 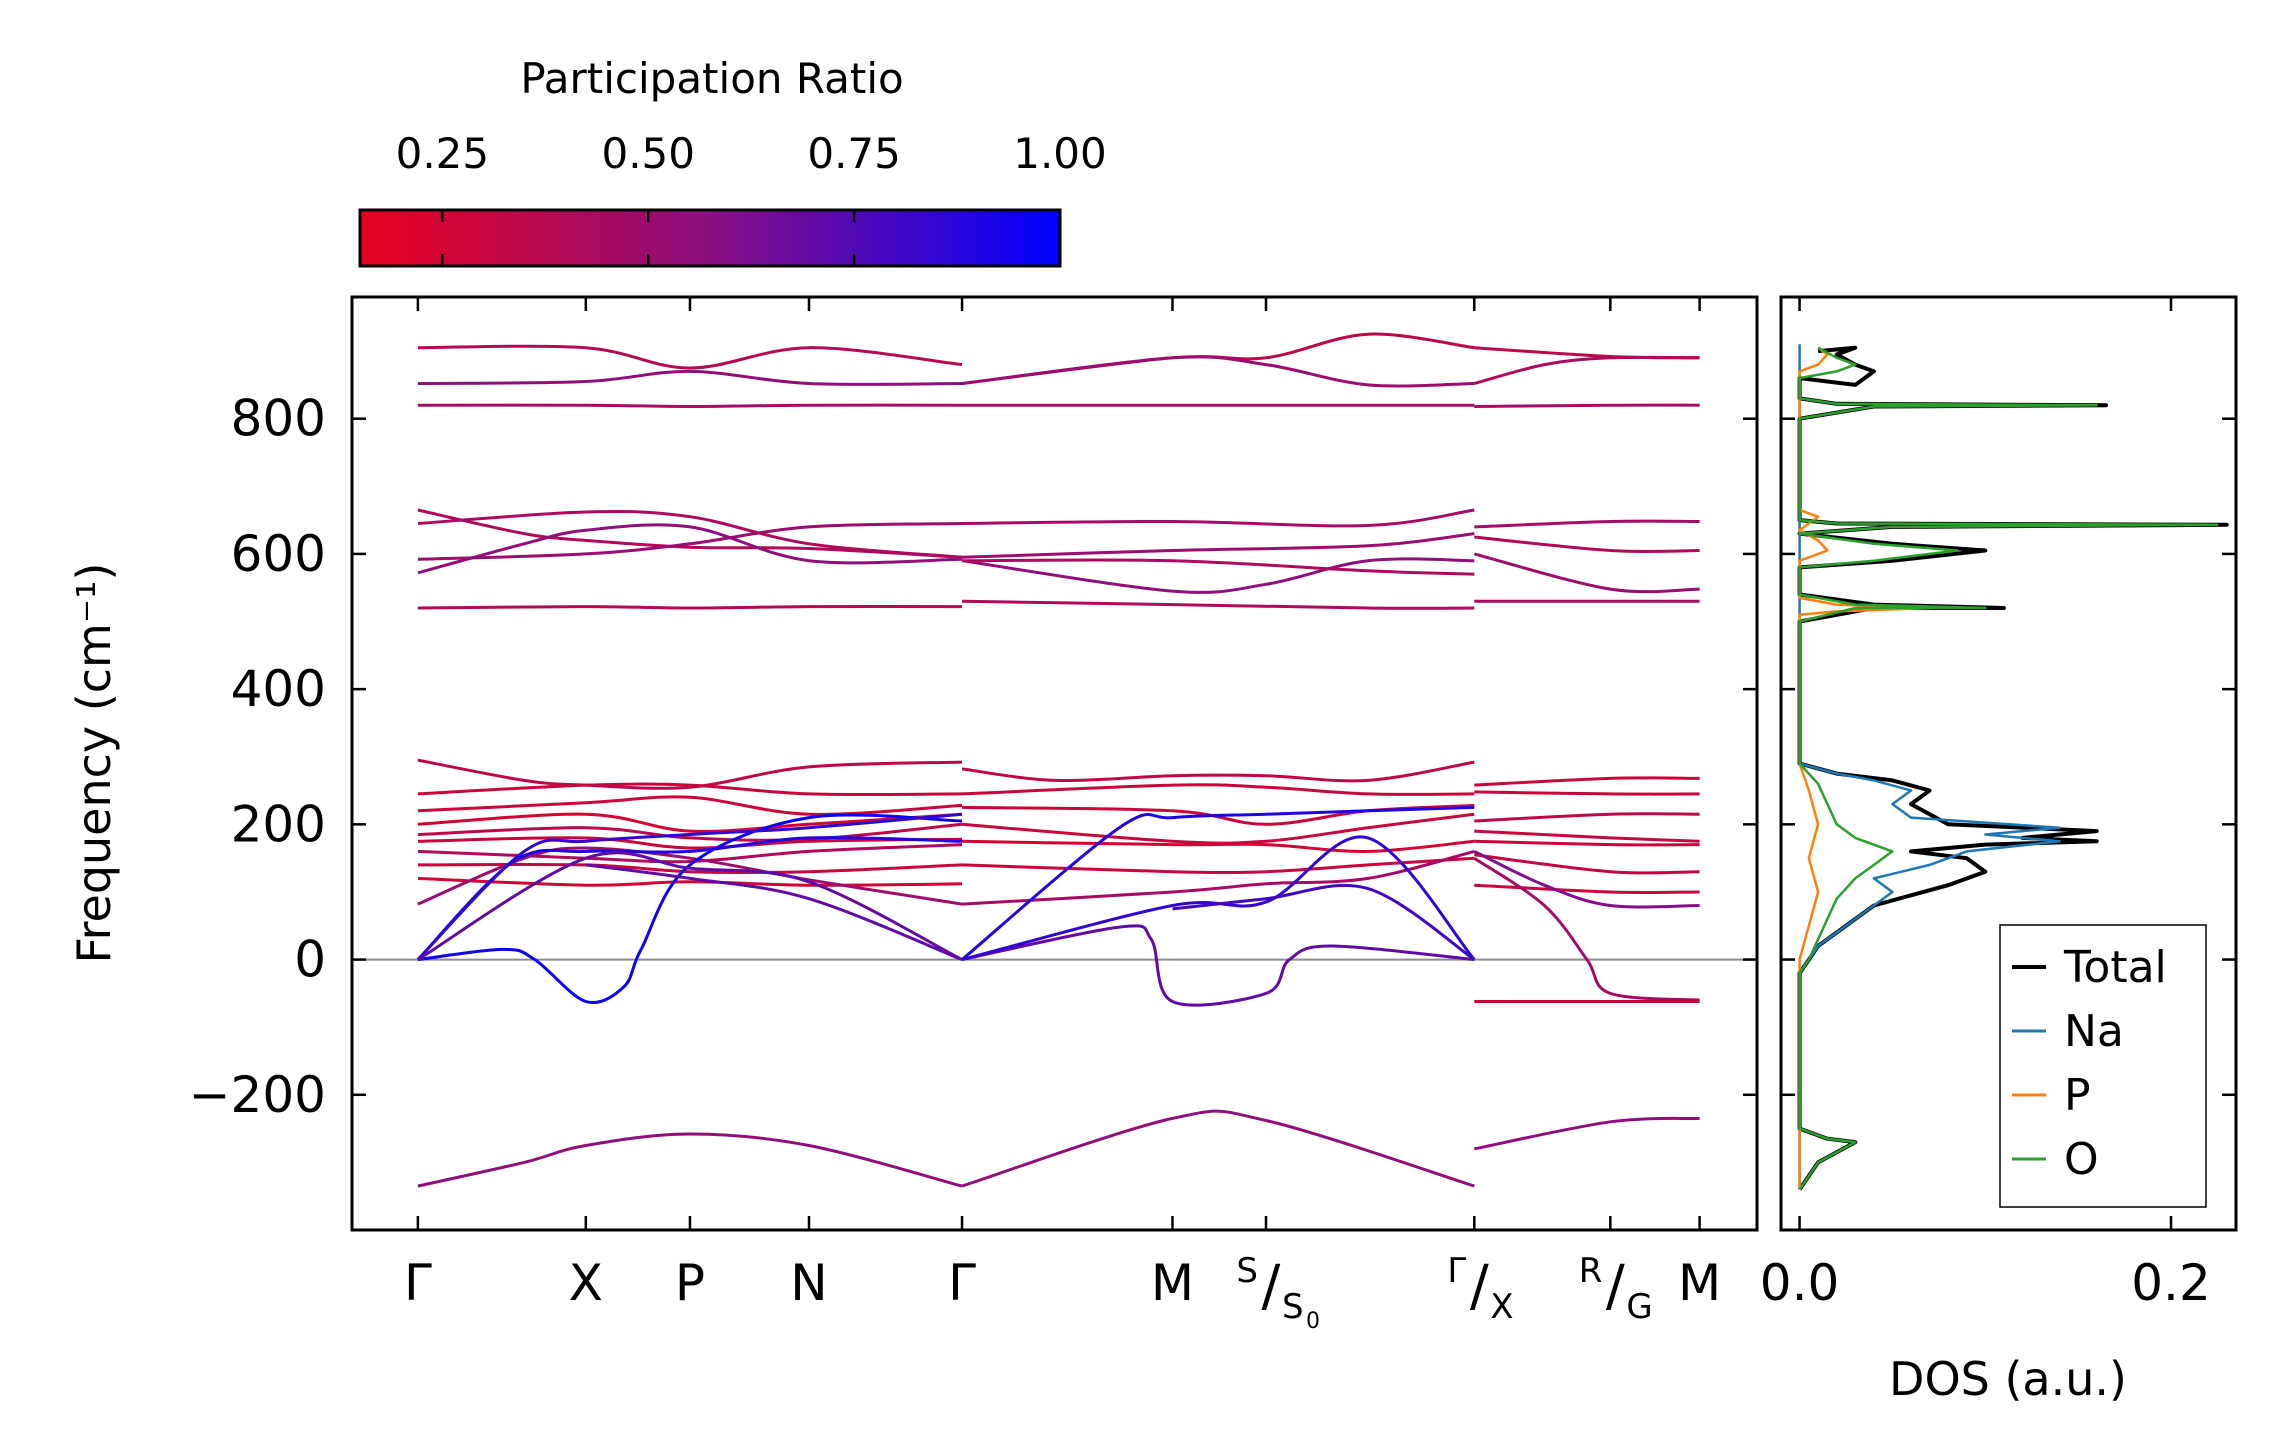 What do you see at coordinates (257, 1095) in the screenshot?
I see `y-tick-label: −200` at bounding box center [257, 1095].